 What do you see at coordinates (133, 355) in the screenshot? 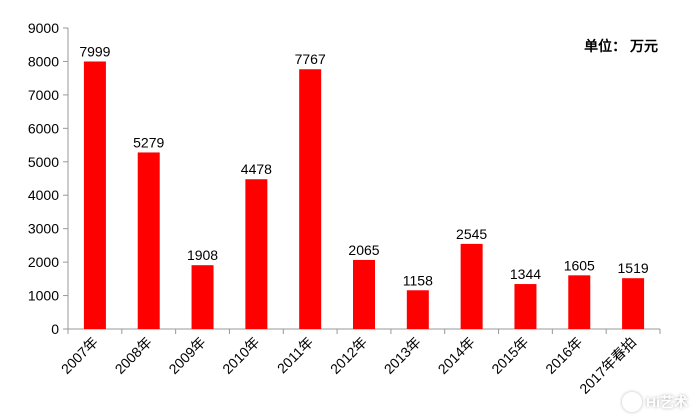
I see `x-tick-label: 2008年` at bounding box center [133, 355].